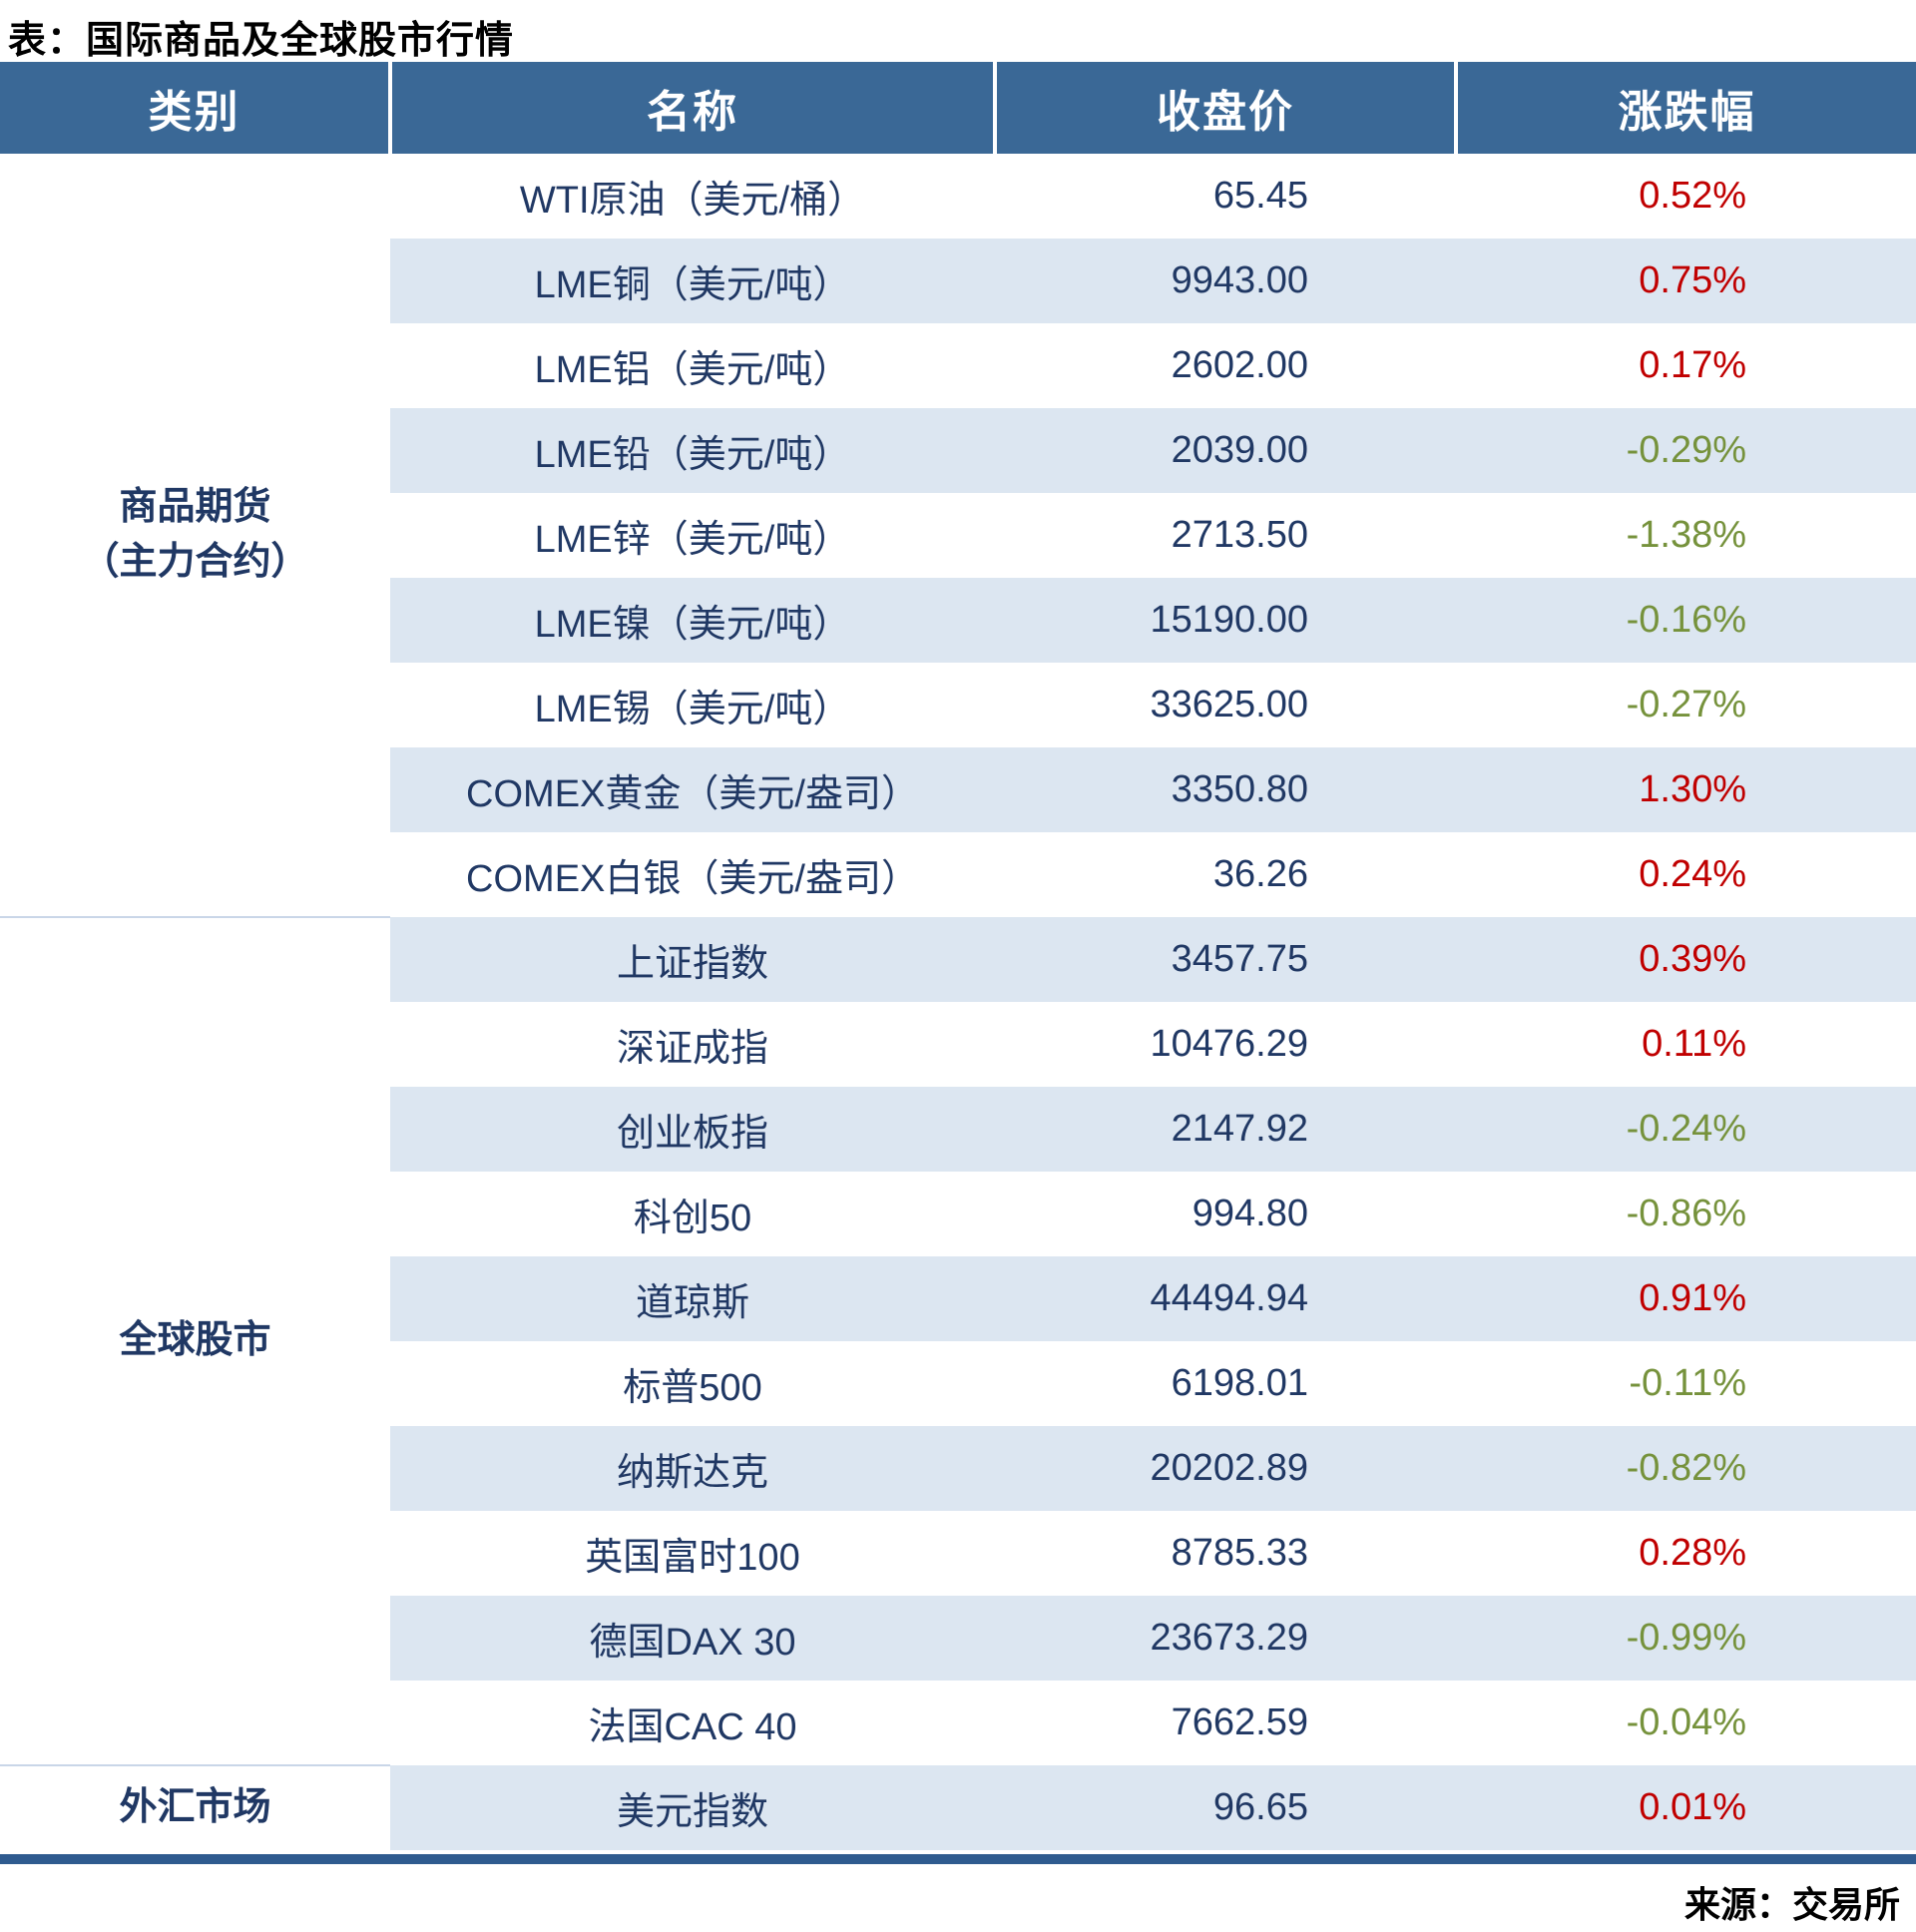 This screenshot has height=1932, width=1916. Describe the element at coordinates (261, 40) in the screenshot. I see `table-title: 表：国际商品及全球股市行情` at that location.